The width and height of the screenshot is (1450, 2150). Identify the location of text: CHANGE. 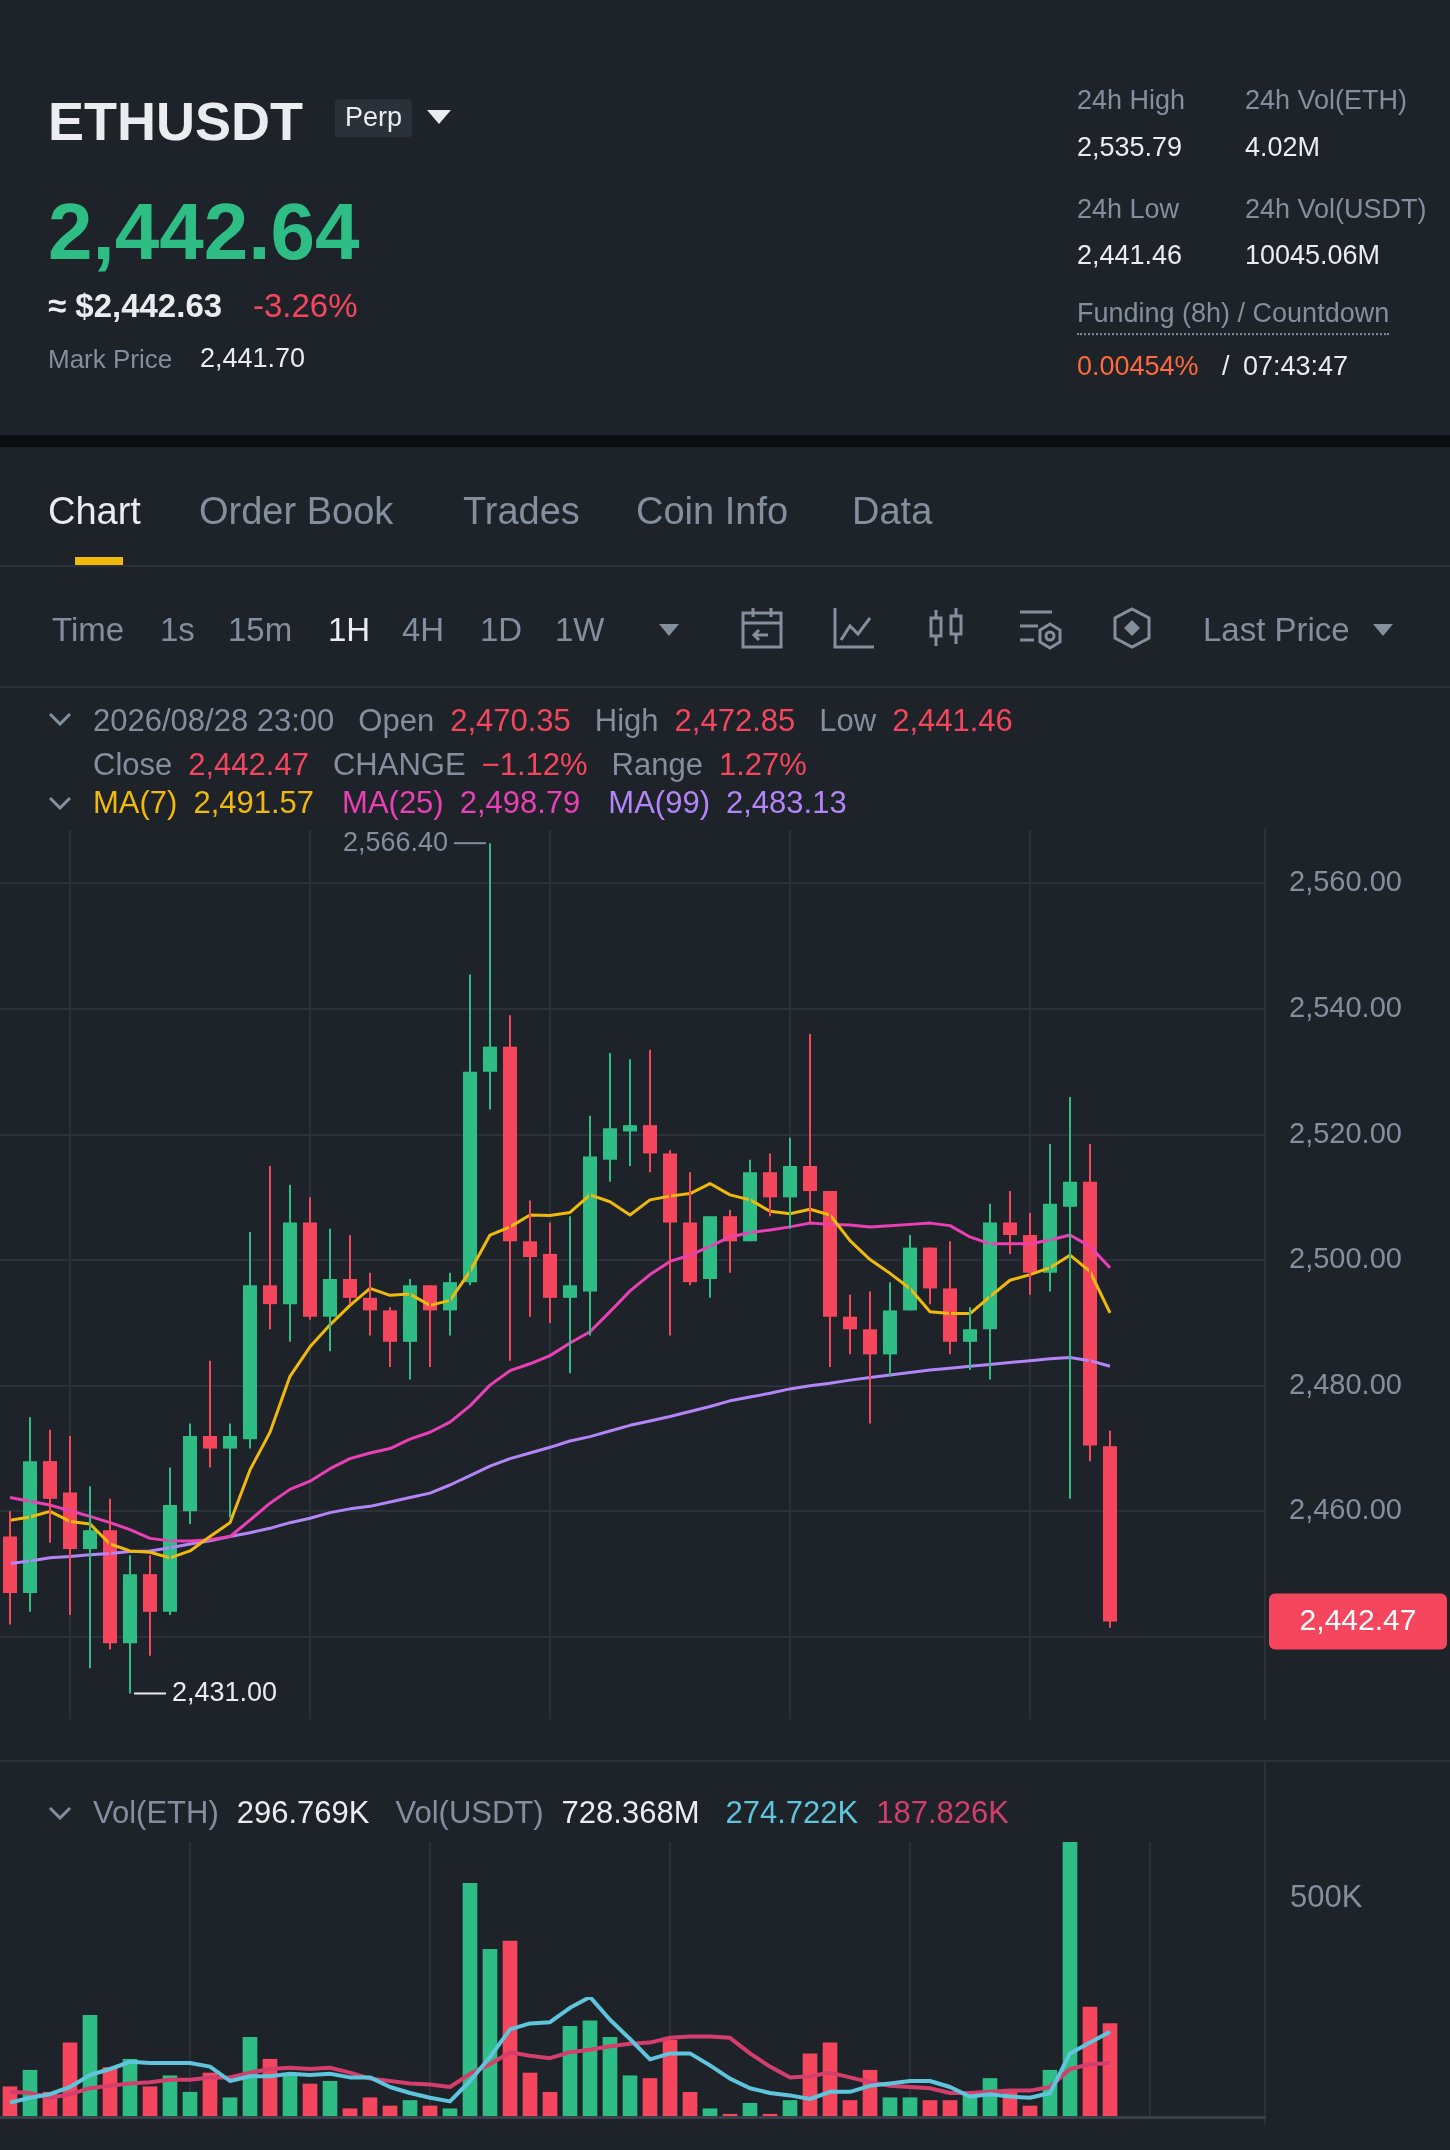
(399, 764).